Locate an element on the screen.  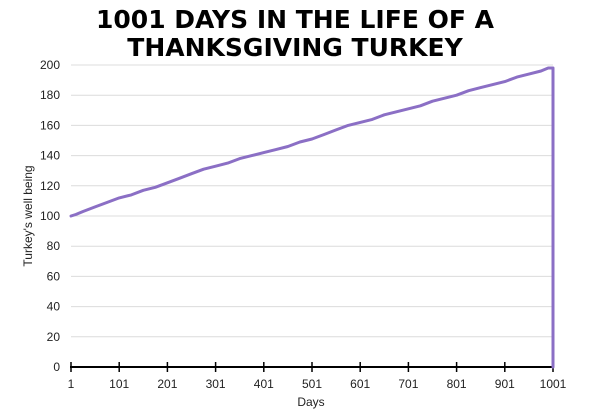
y-tick-label: 40 is located at coordinates (54, 307).